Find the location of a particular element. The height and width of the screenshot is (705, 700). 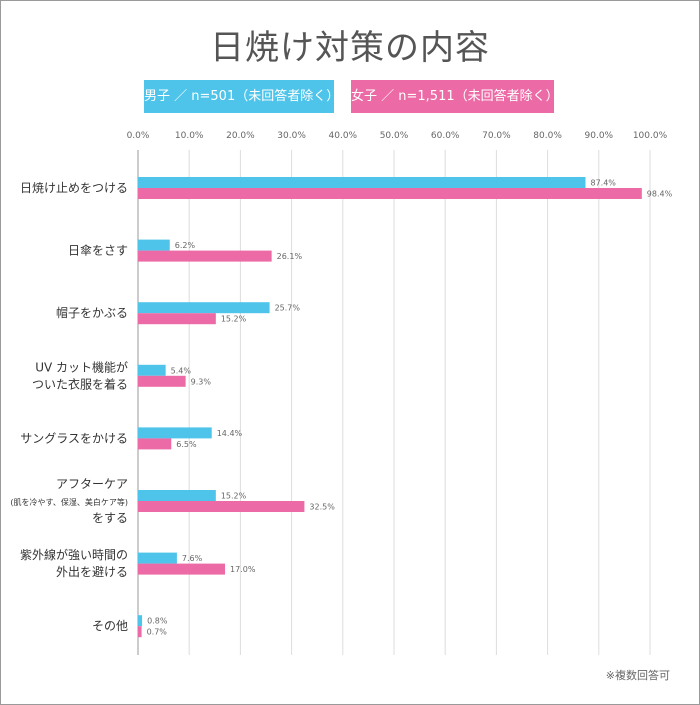

x-tick-label: 100.0% is located at coordinates (650, 136).